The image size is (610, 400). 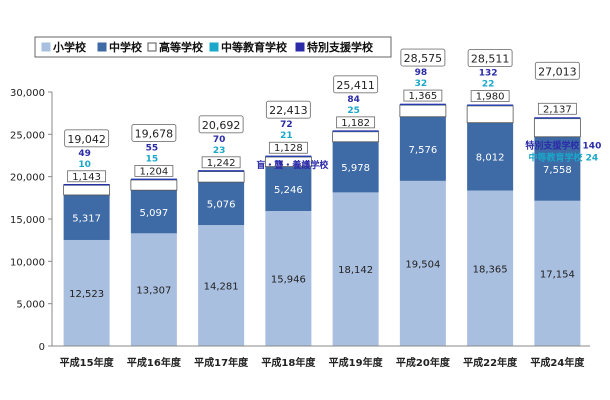 What do you see at coordinates (219, 151) in the screenshot?
I see `data-label: 23` at bounding box center [219, 151].